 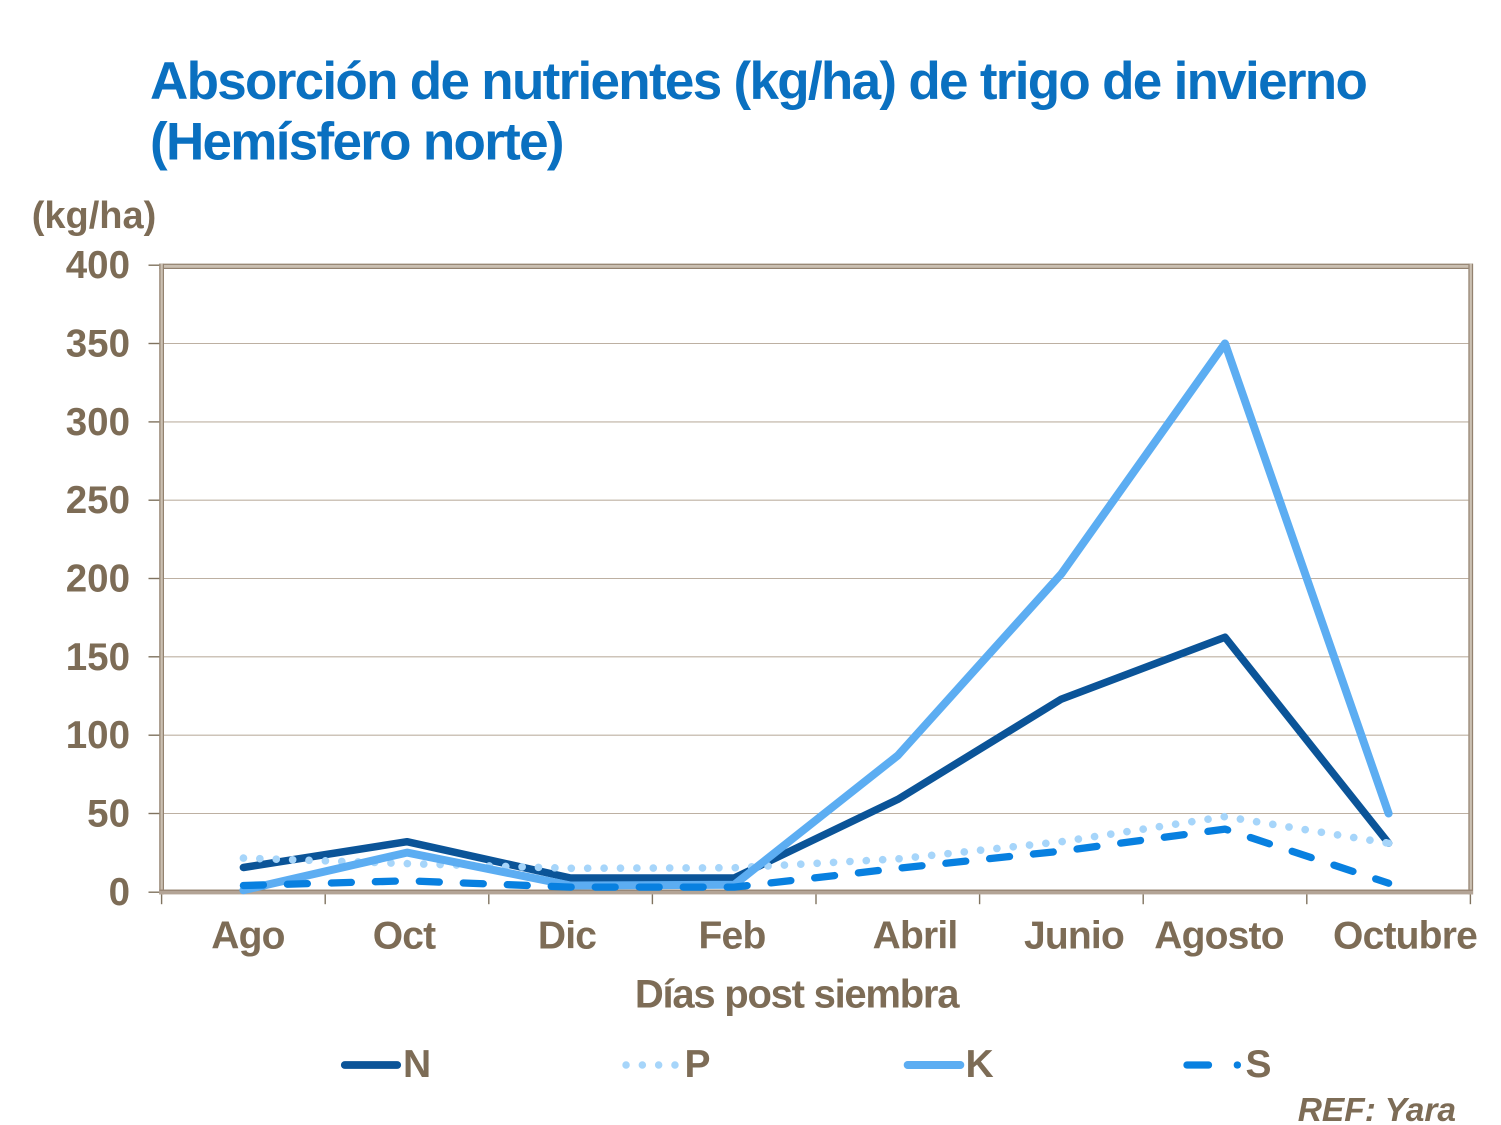 I want to click on svg-text: P, so click(x=698, y=1064).